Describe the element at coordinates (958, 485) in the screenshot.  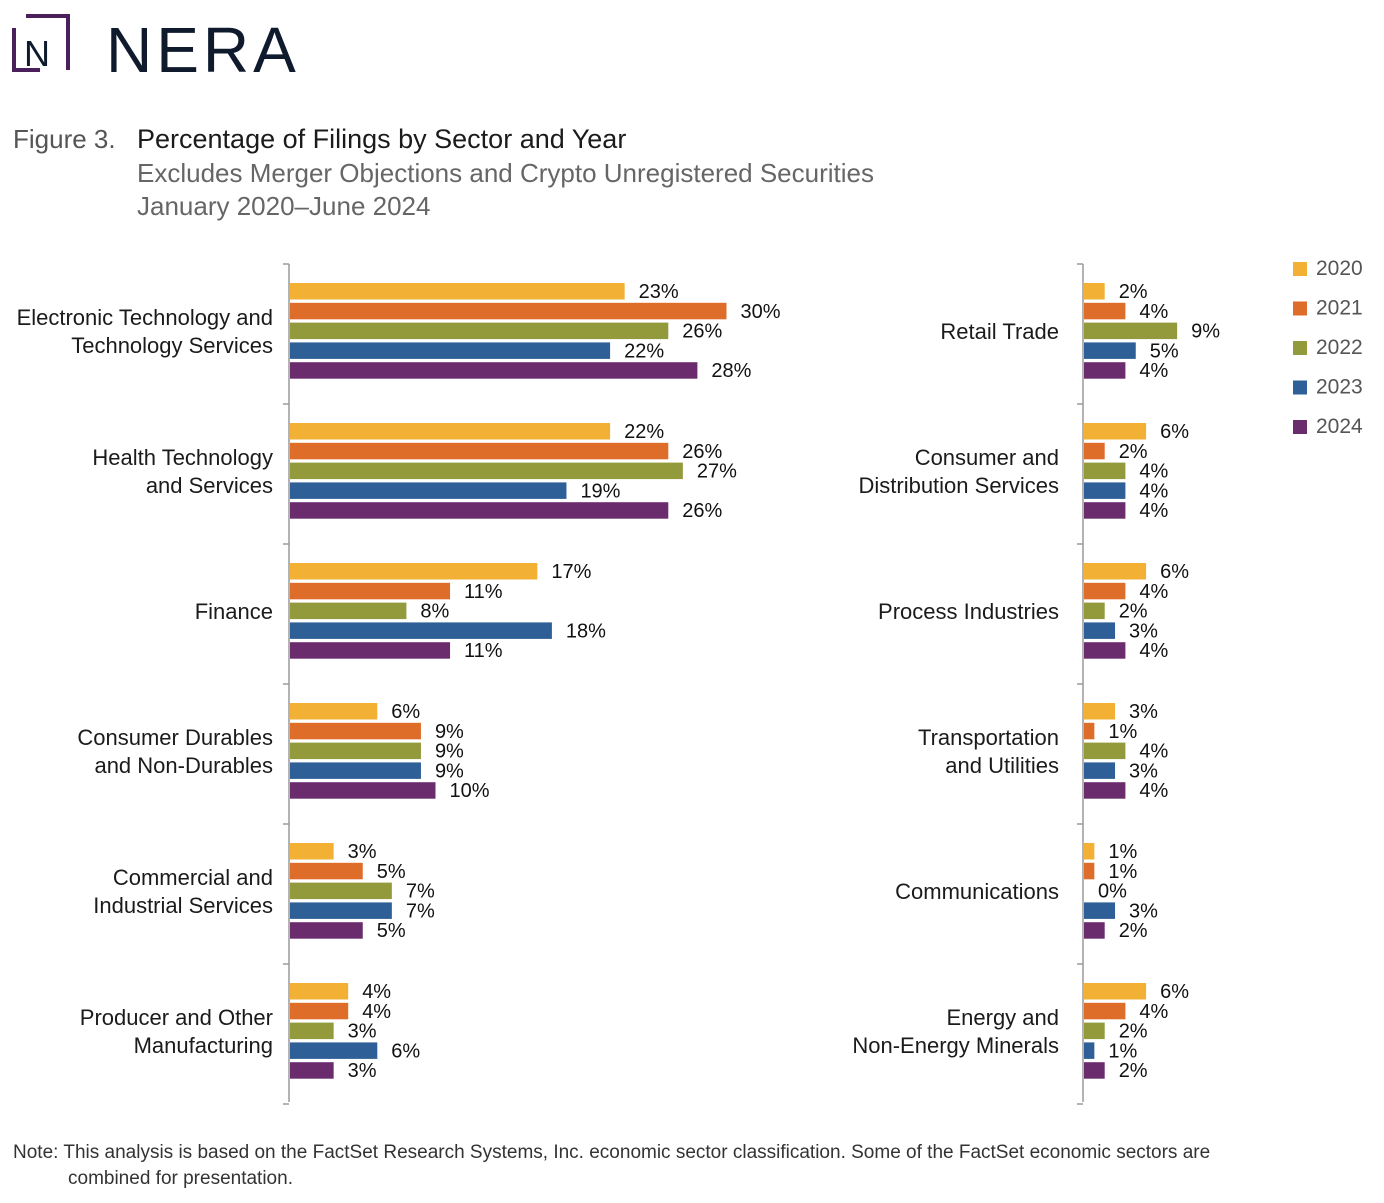
I see `category-label: Distribution Services` at that location.